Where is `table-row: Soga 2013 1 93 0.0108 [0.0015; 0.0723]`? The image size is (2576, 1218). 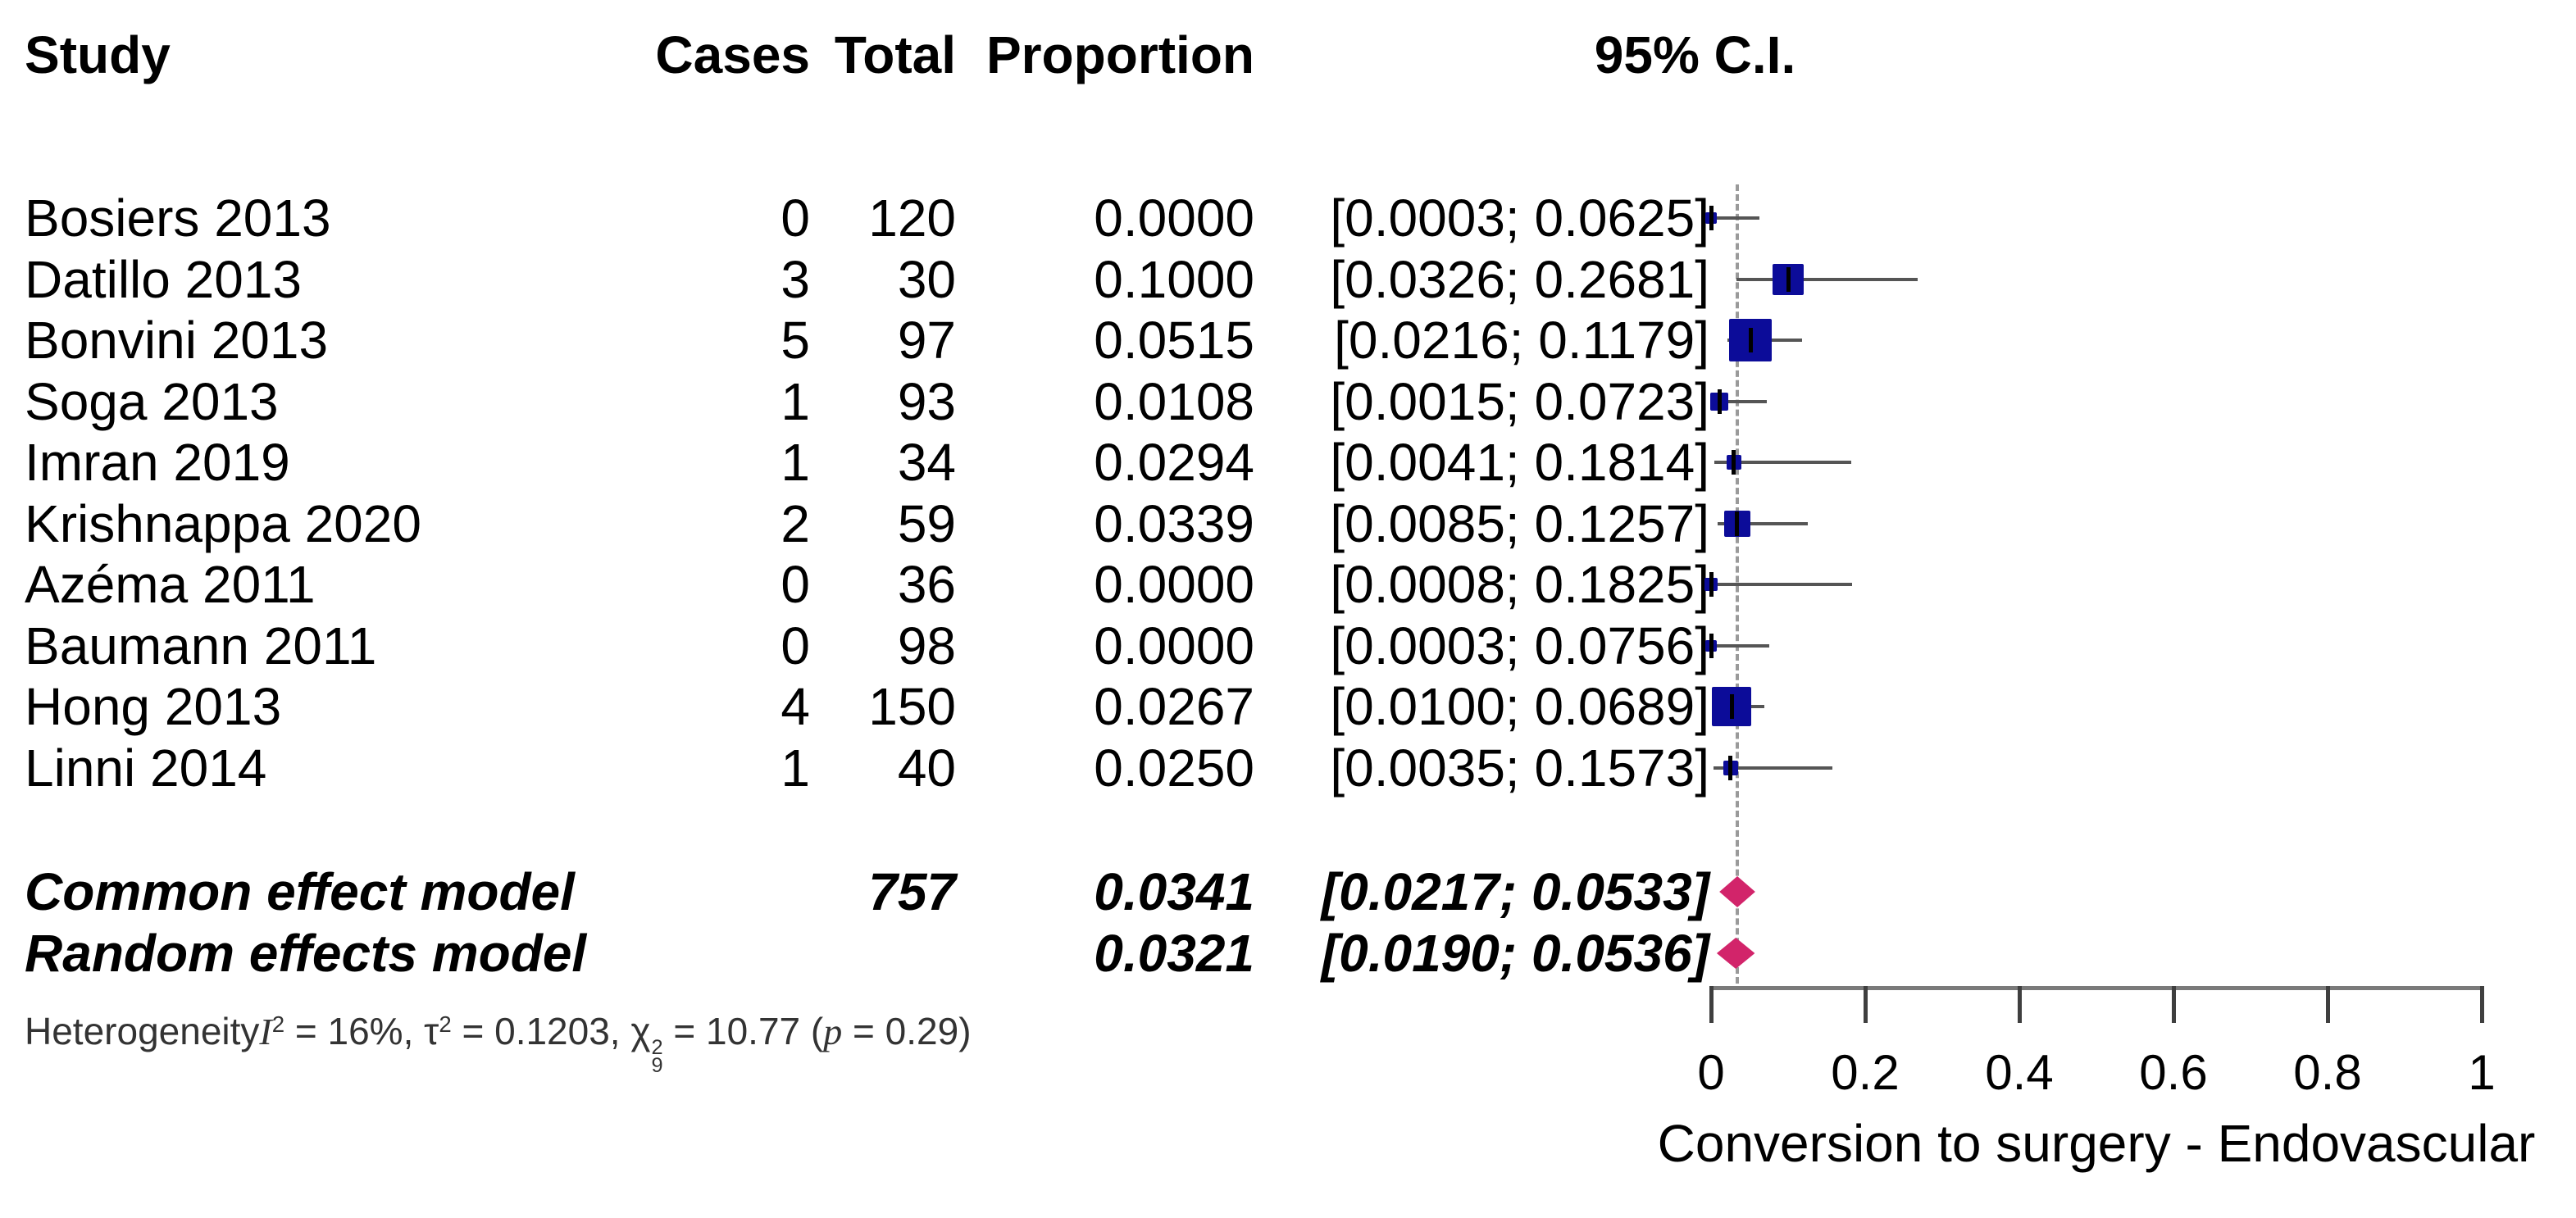
table-row: Soga 2013 1 93 0.0108 [0.0015; 0.0723] is located at coordinates (867, 401).